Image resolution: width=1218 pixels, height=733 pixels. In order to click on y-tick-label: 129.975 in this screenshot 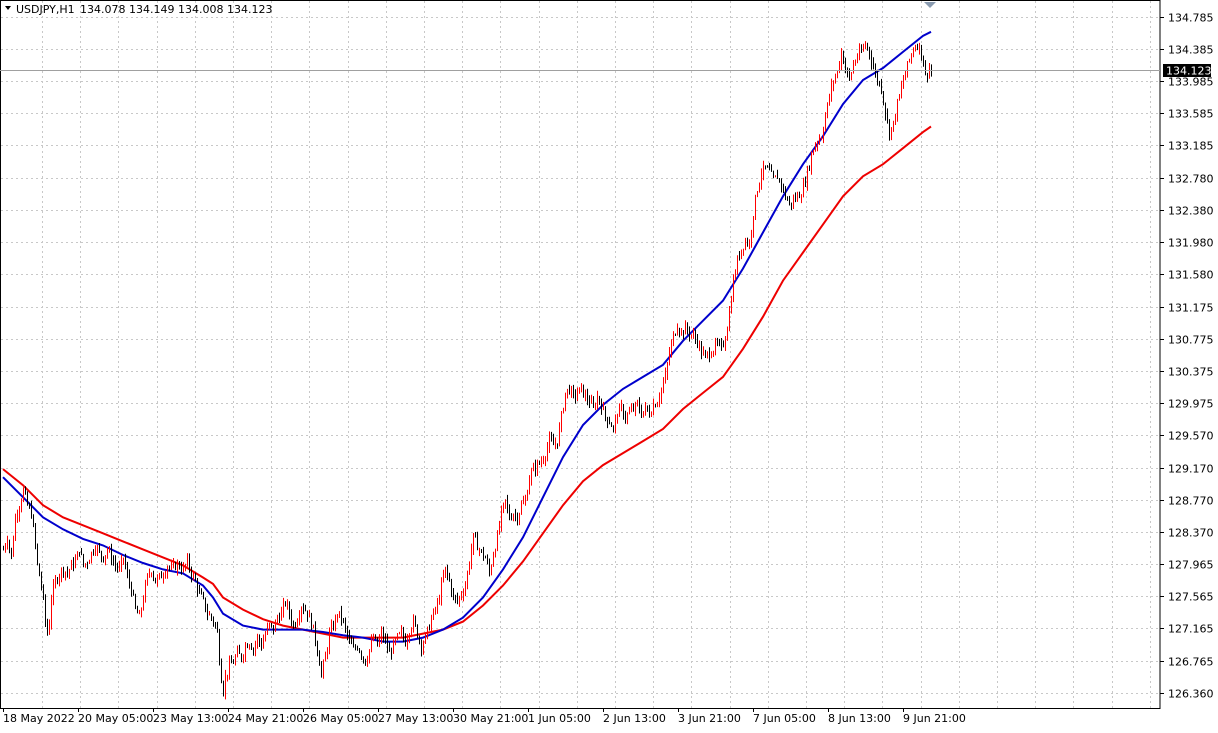, I will do `click(1191, 404)`.